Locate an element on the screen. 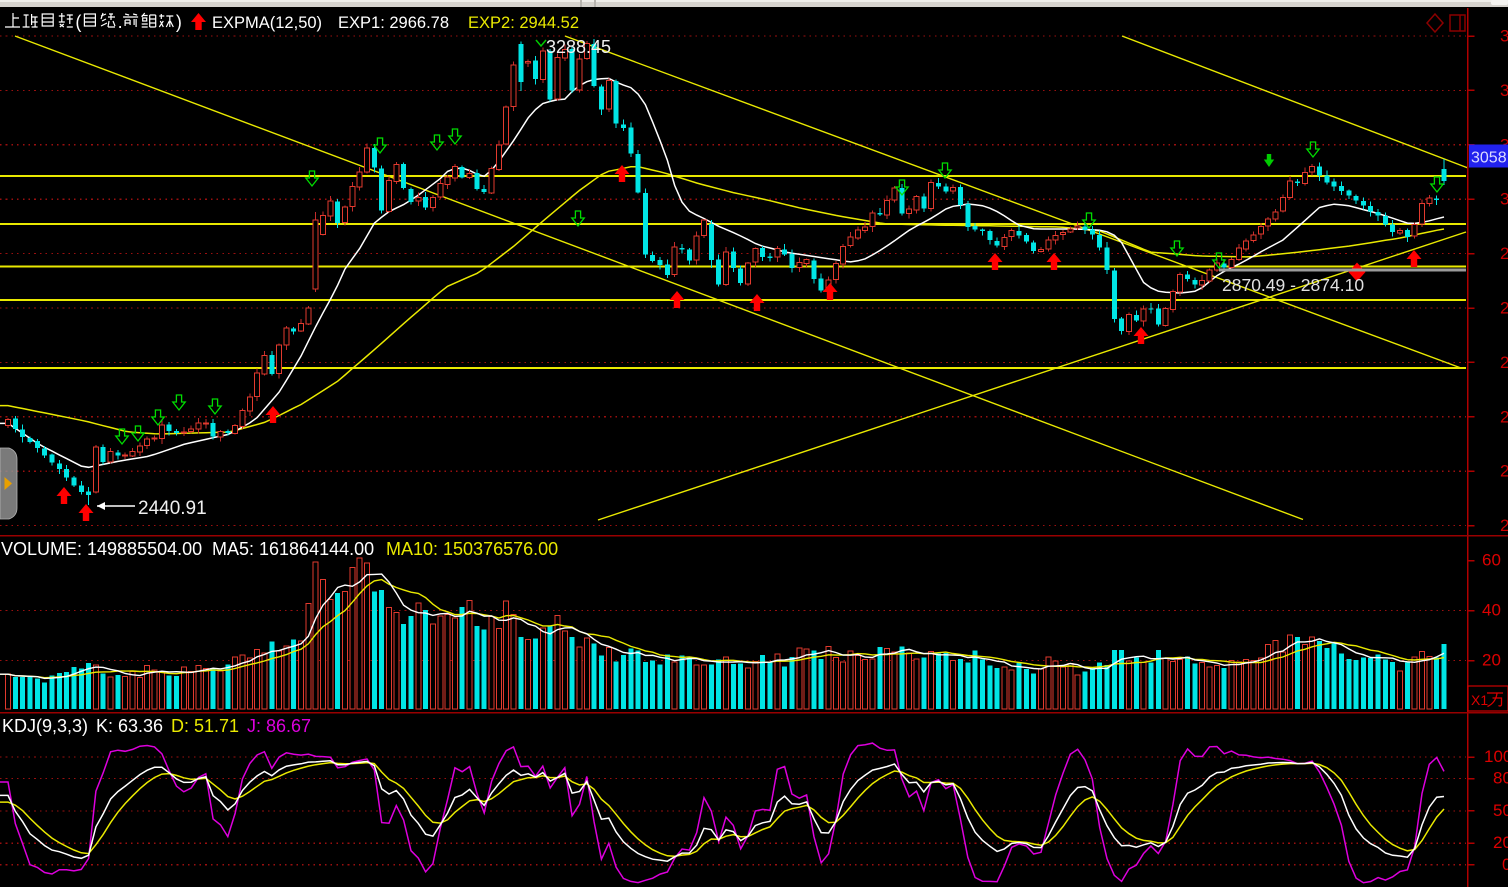 The image size is (1508, 887). svg-text: 3058 is located at coordinates (1489, 158).